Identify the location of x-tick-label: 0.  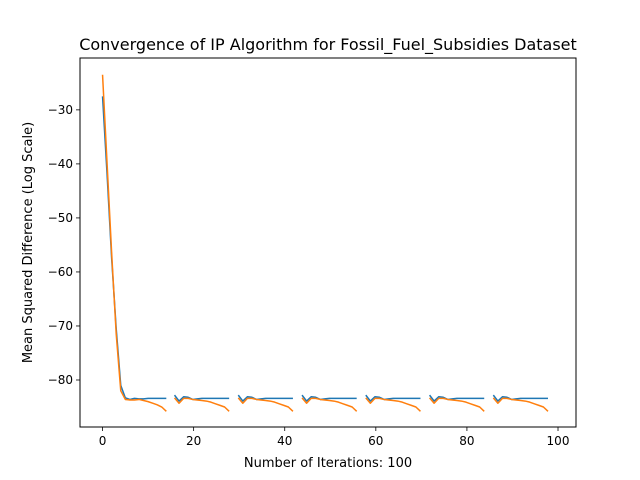
(103, 441).